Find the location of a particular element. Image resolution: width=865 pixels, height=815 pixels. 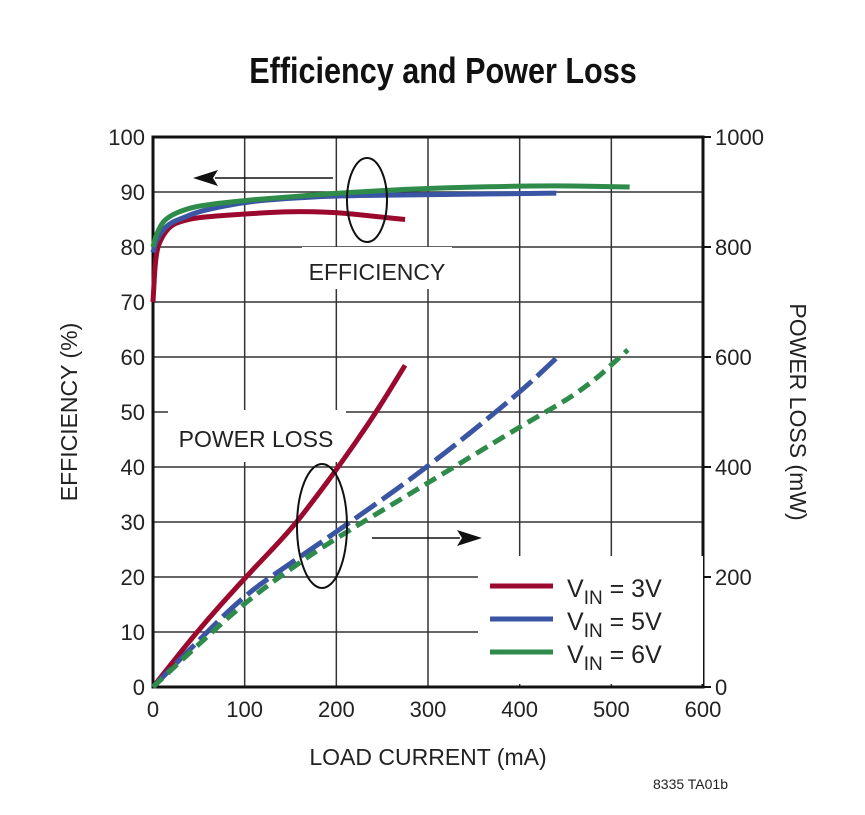

y2-tick-label: 600 is located at coordinates (733, 357).